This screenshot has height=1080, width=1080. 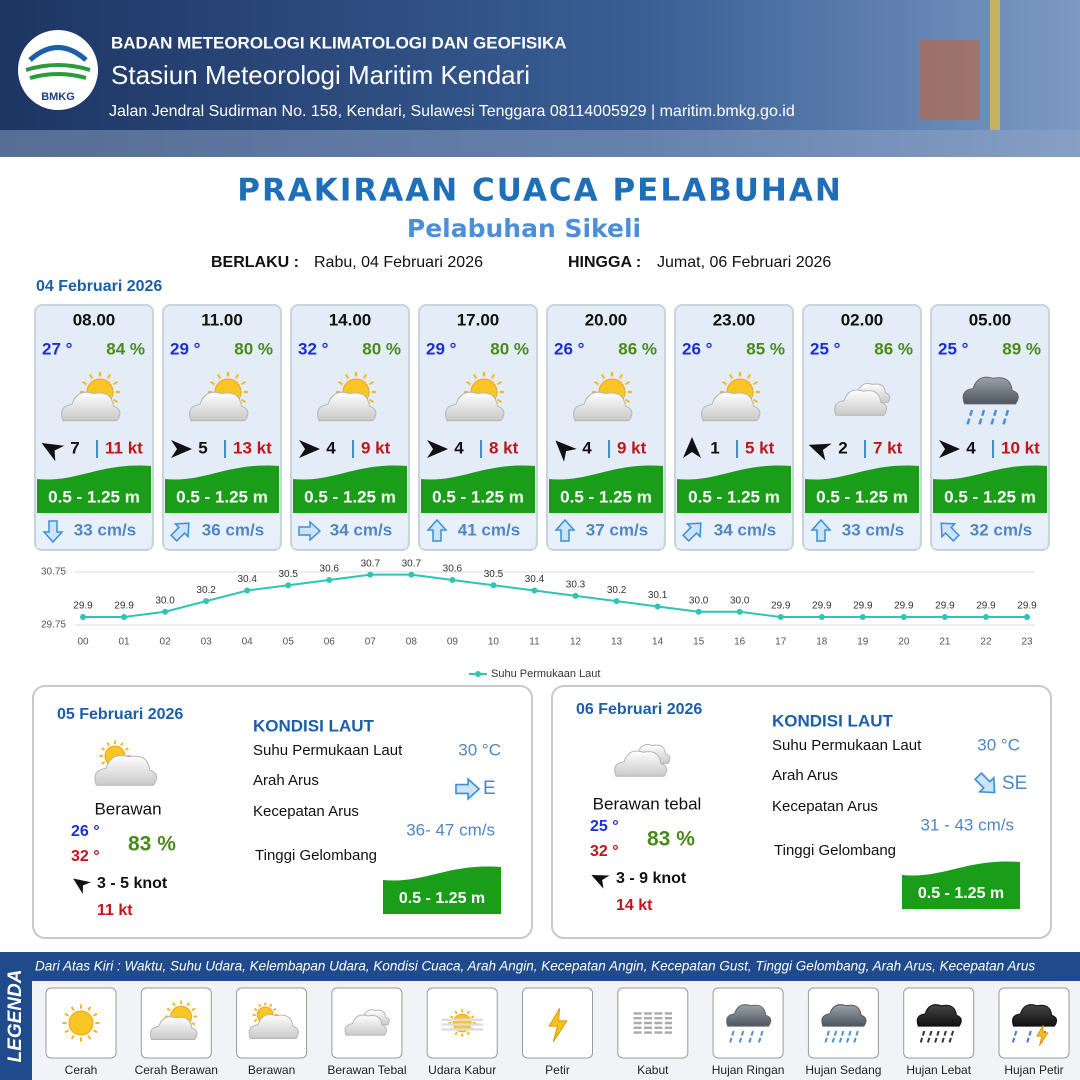 I want to click on wind-speed: 2, so click(x=842, y=447).